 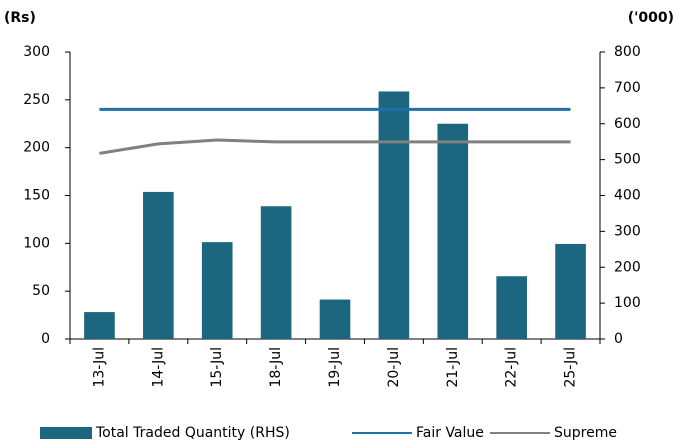 I want to click on y-tick-label: 300, so click(x=36, y=52).